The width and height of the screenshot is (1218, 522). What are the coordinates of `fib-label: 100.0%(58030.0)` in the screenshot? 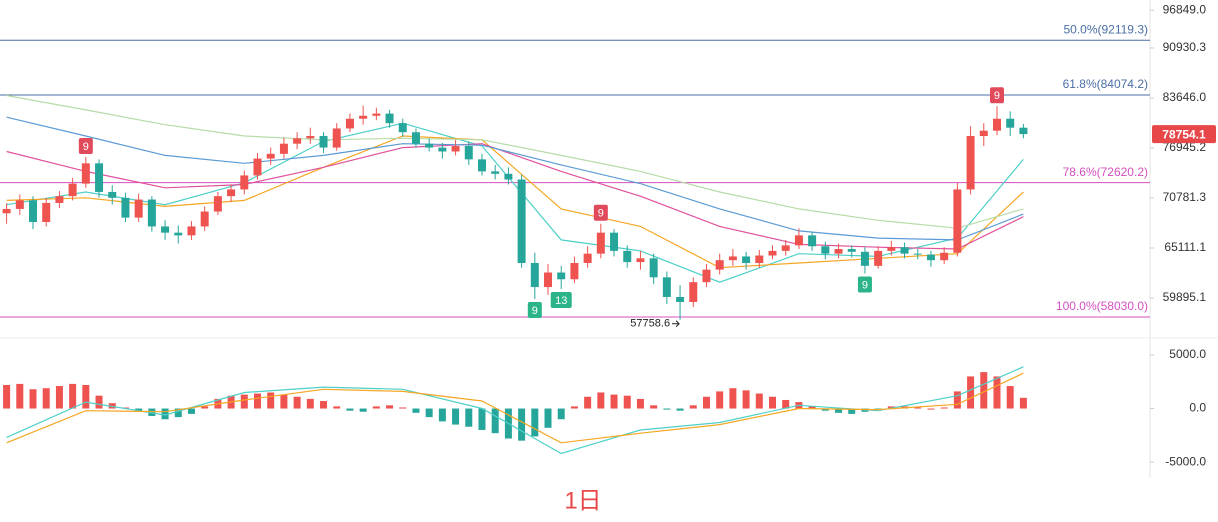 It's located at (1102, 306).